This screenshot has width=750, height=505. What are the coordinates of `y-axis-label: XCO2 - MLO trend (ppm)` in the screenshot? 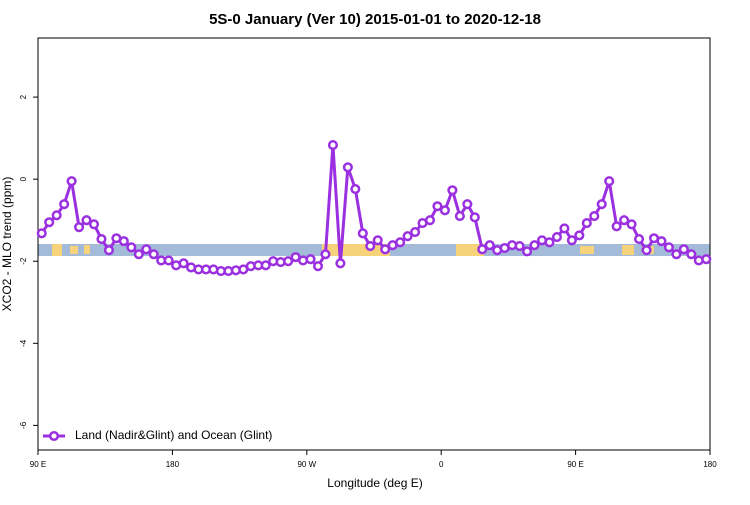 It's located at (7, 244).